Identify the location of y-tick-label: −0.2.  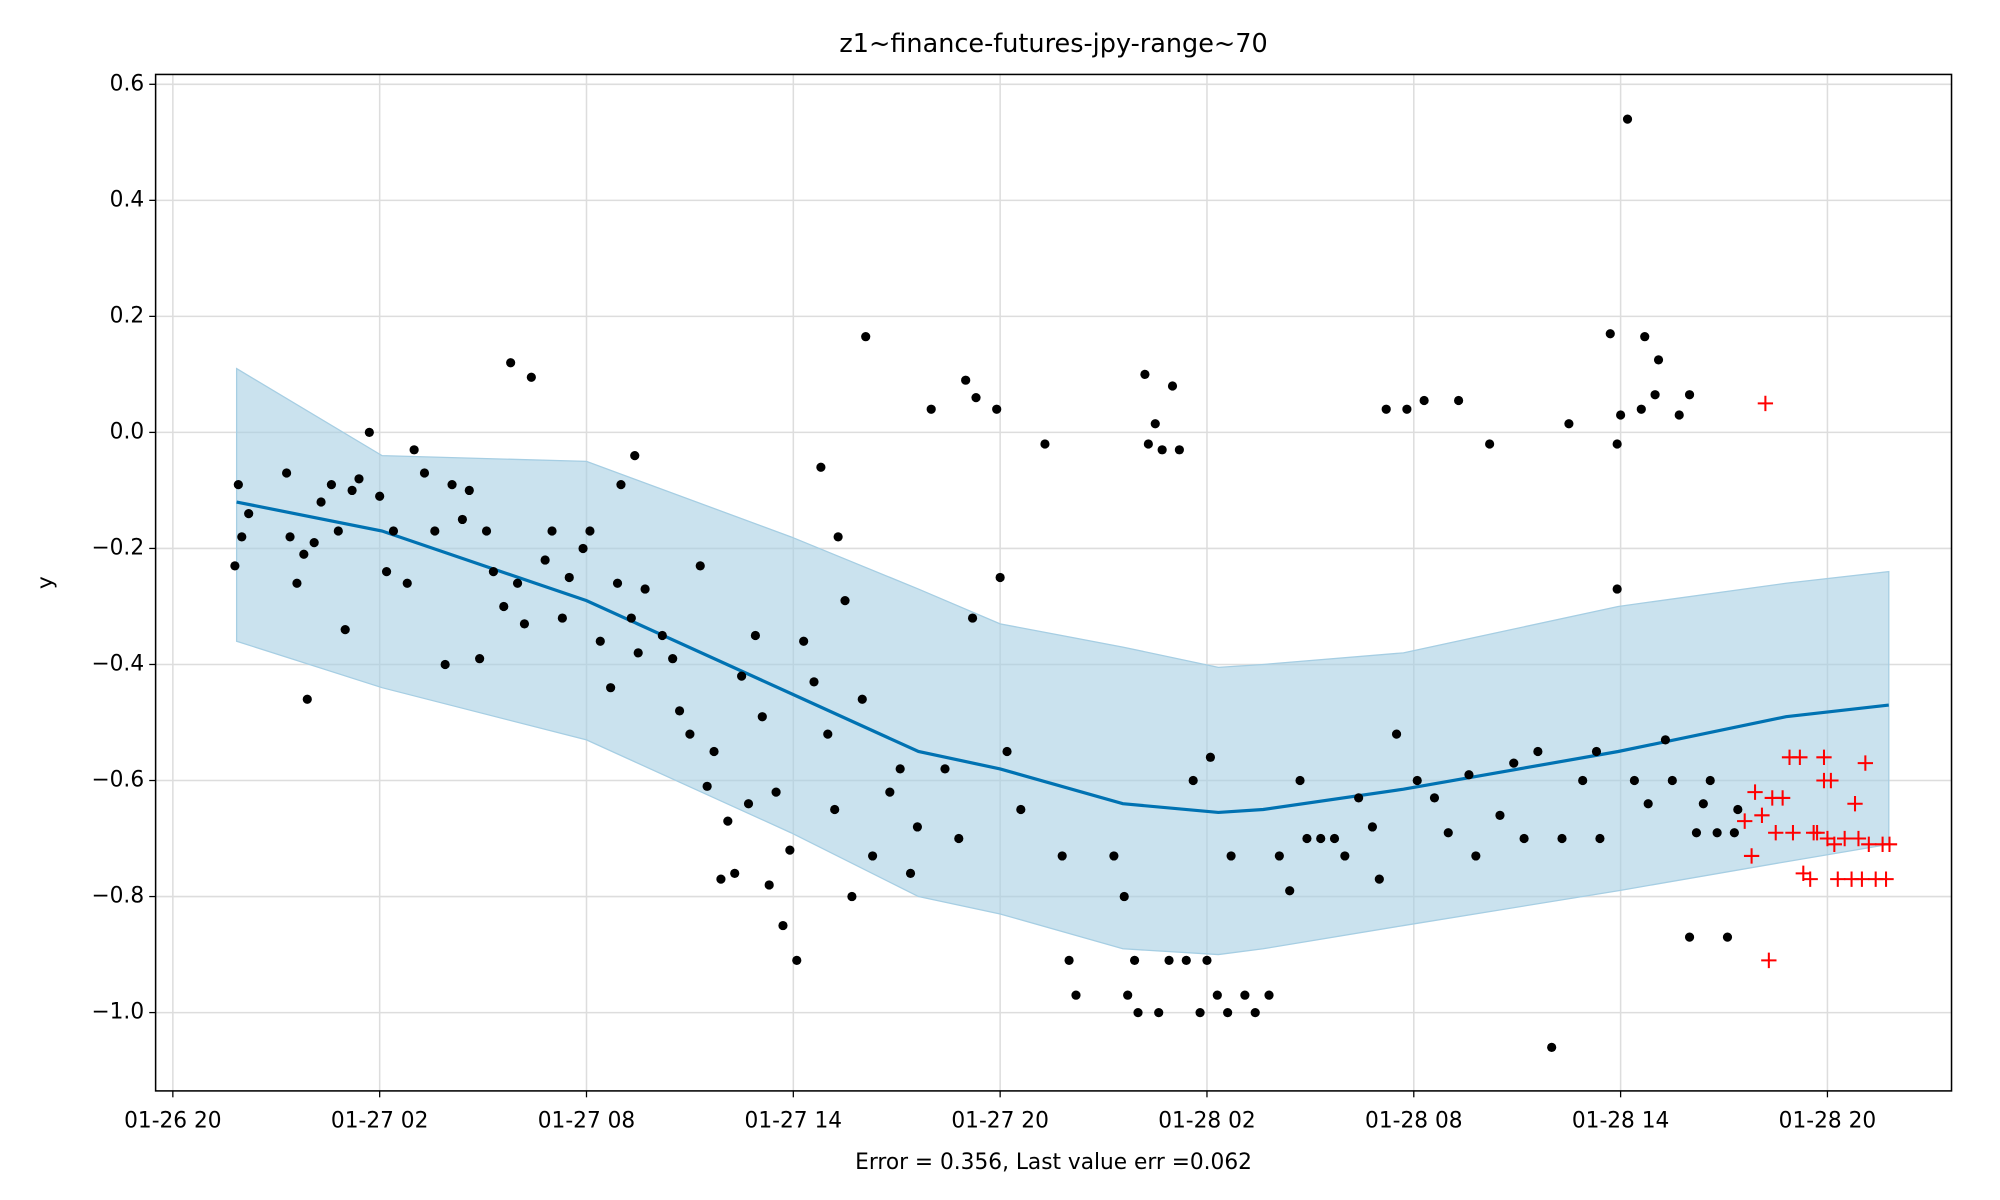
(117, 547).